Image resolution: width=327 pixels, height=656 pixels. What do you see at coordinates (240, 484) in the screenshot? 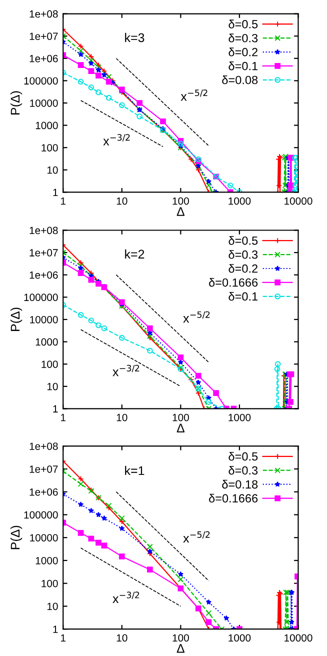
I see `legend-label: δ=0.18` at bounding box center [240, 484].